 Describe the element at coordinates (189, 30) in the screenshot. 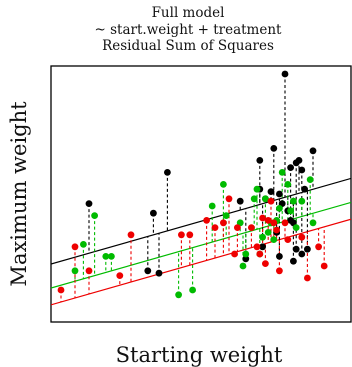

I see `chart-title-line-2: ~ start.weight + treatment` at that location.